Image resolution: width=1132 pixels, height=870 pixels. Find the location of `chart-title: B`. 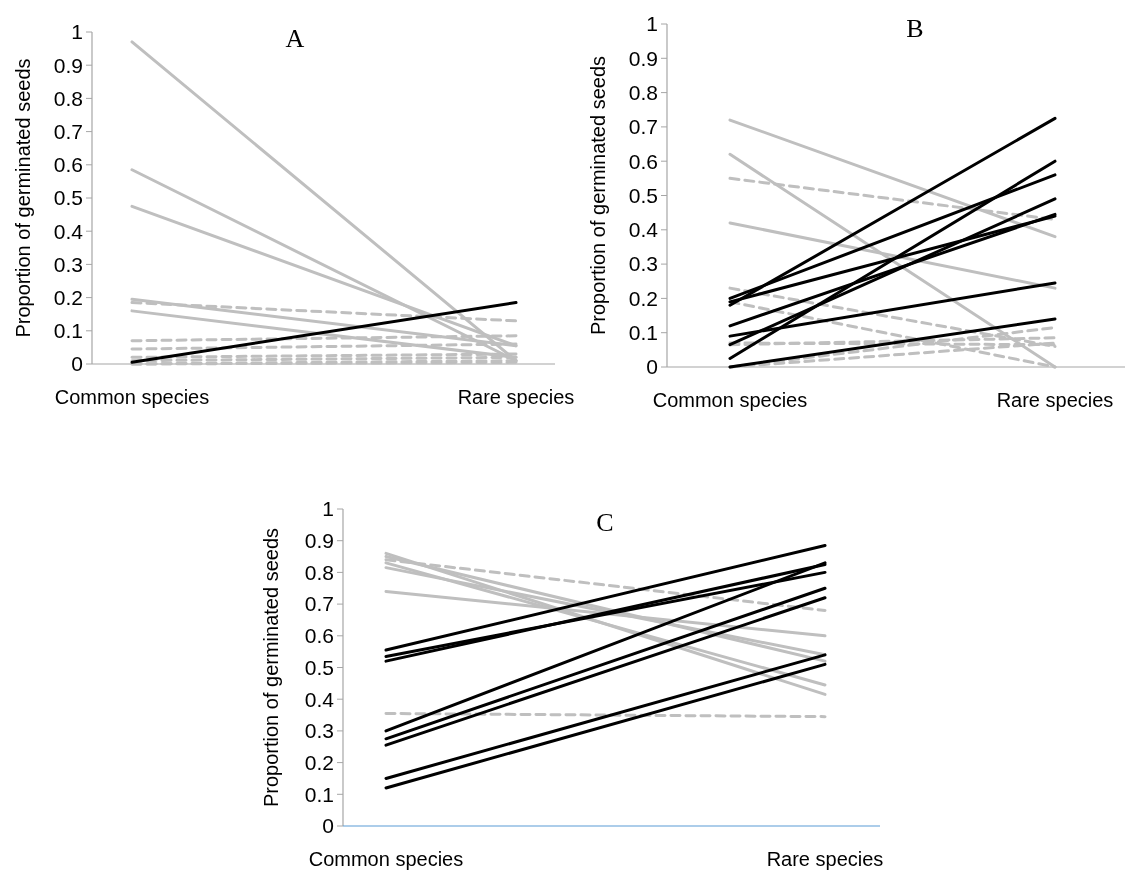

chart-title: B is located at coordinates (915, 29).